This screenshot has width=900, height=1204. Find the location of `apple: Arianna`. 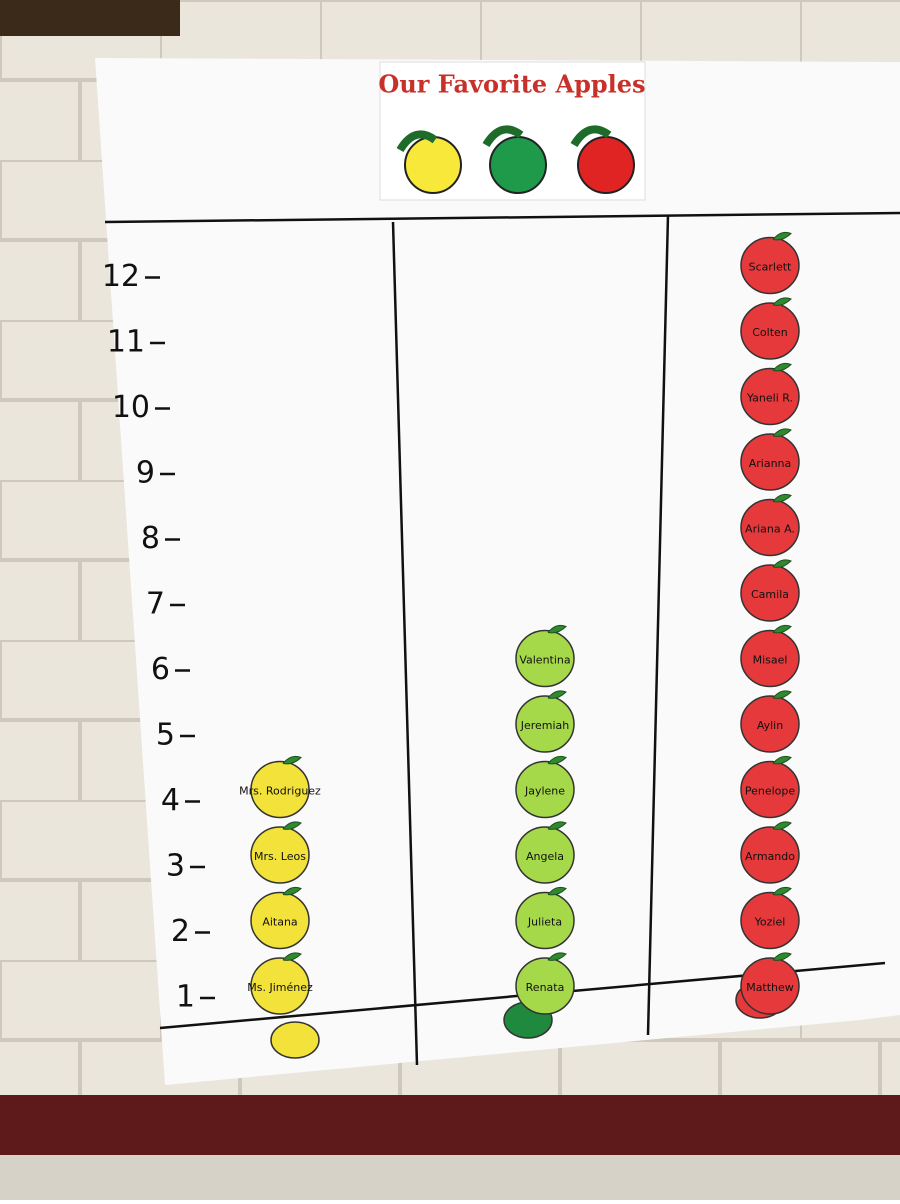

apple: Arianna is located at coordinates (770, 459).